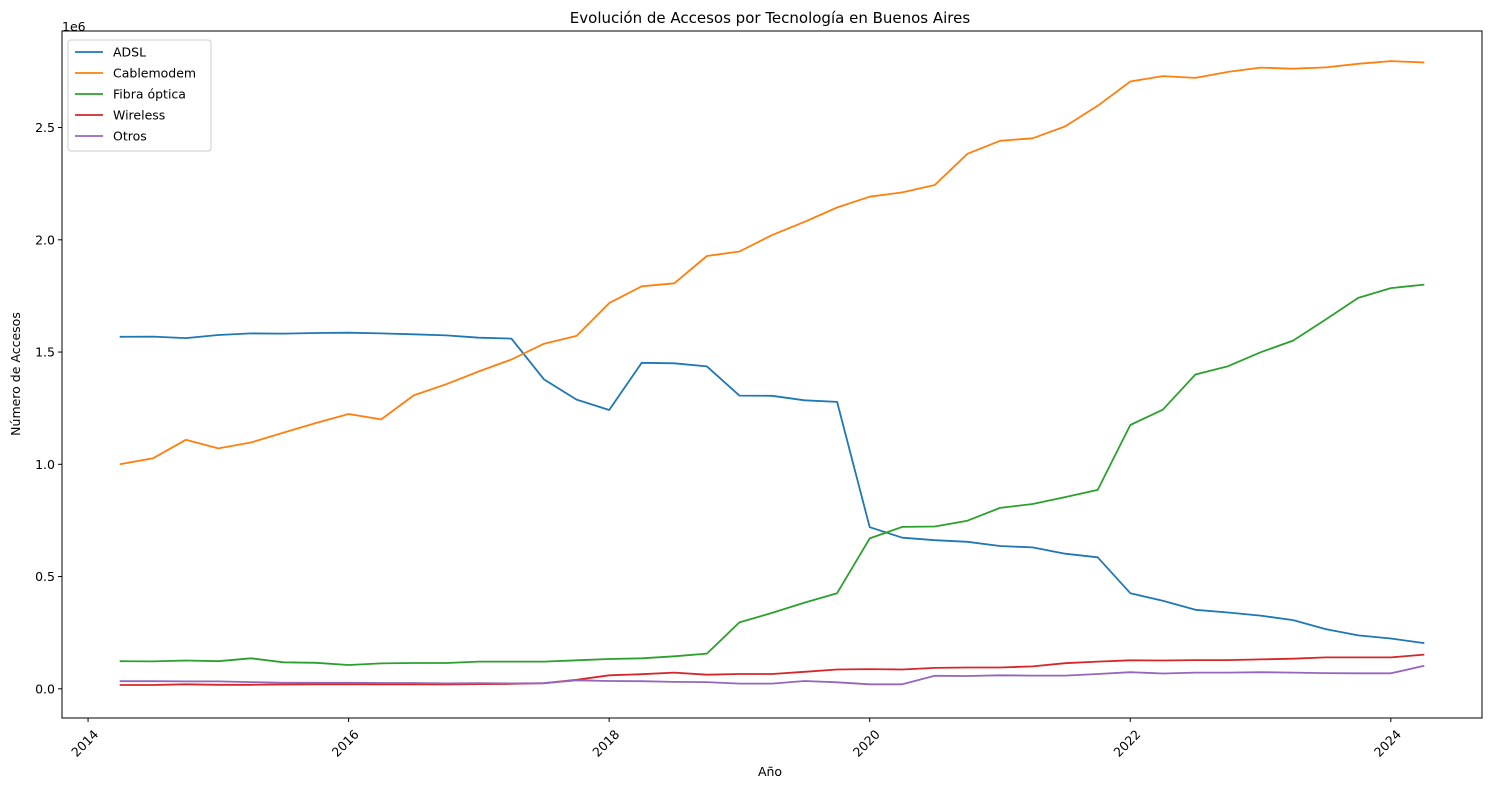 The image size is (1489, 790). What do you see at coordinates (45, 127) in the screenshot?
I see `y-tick-label: 2.5` at bounding box center [45, 127].